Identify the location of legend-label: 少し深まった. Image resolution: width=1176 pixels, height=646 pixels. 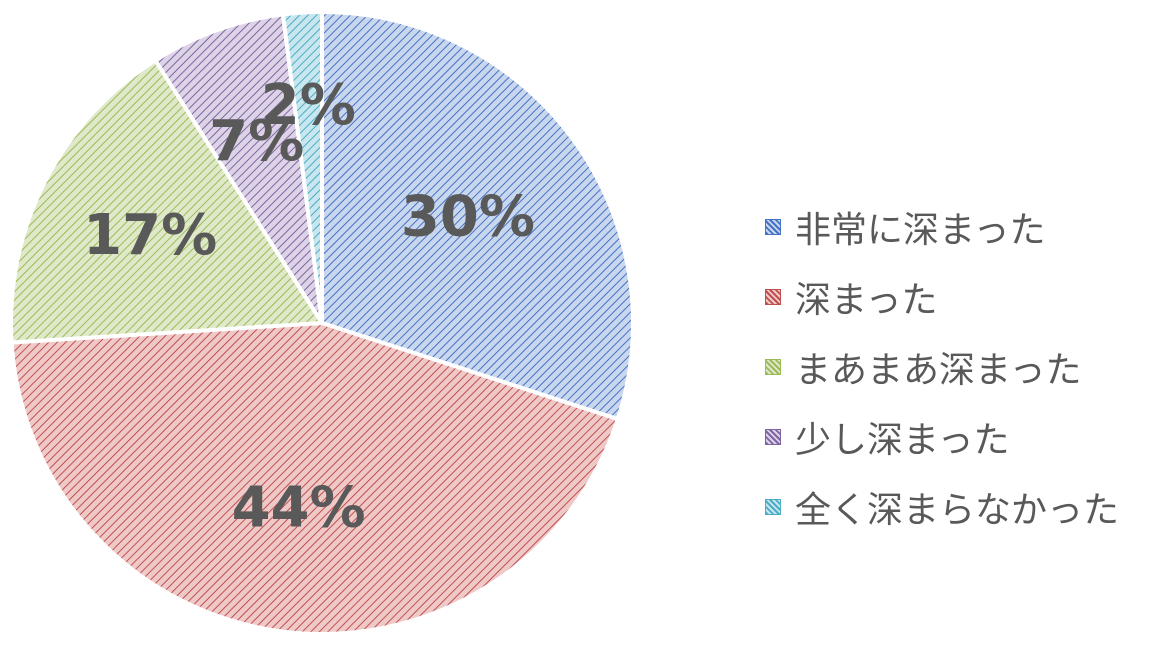
(902, 440).